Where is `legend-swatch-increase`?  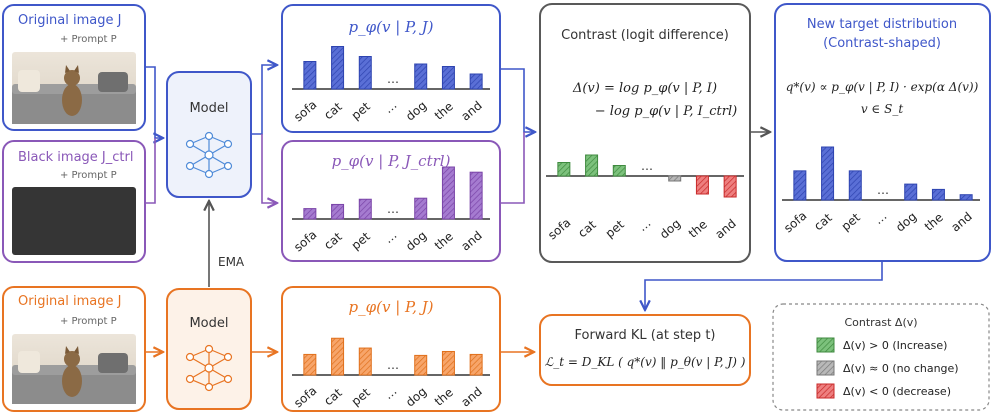
legend-swatch-increase is located at coordinates (825, 345).